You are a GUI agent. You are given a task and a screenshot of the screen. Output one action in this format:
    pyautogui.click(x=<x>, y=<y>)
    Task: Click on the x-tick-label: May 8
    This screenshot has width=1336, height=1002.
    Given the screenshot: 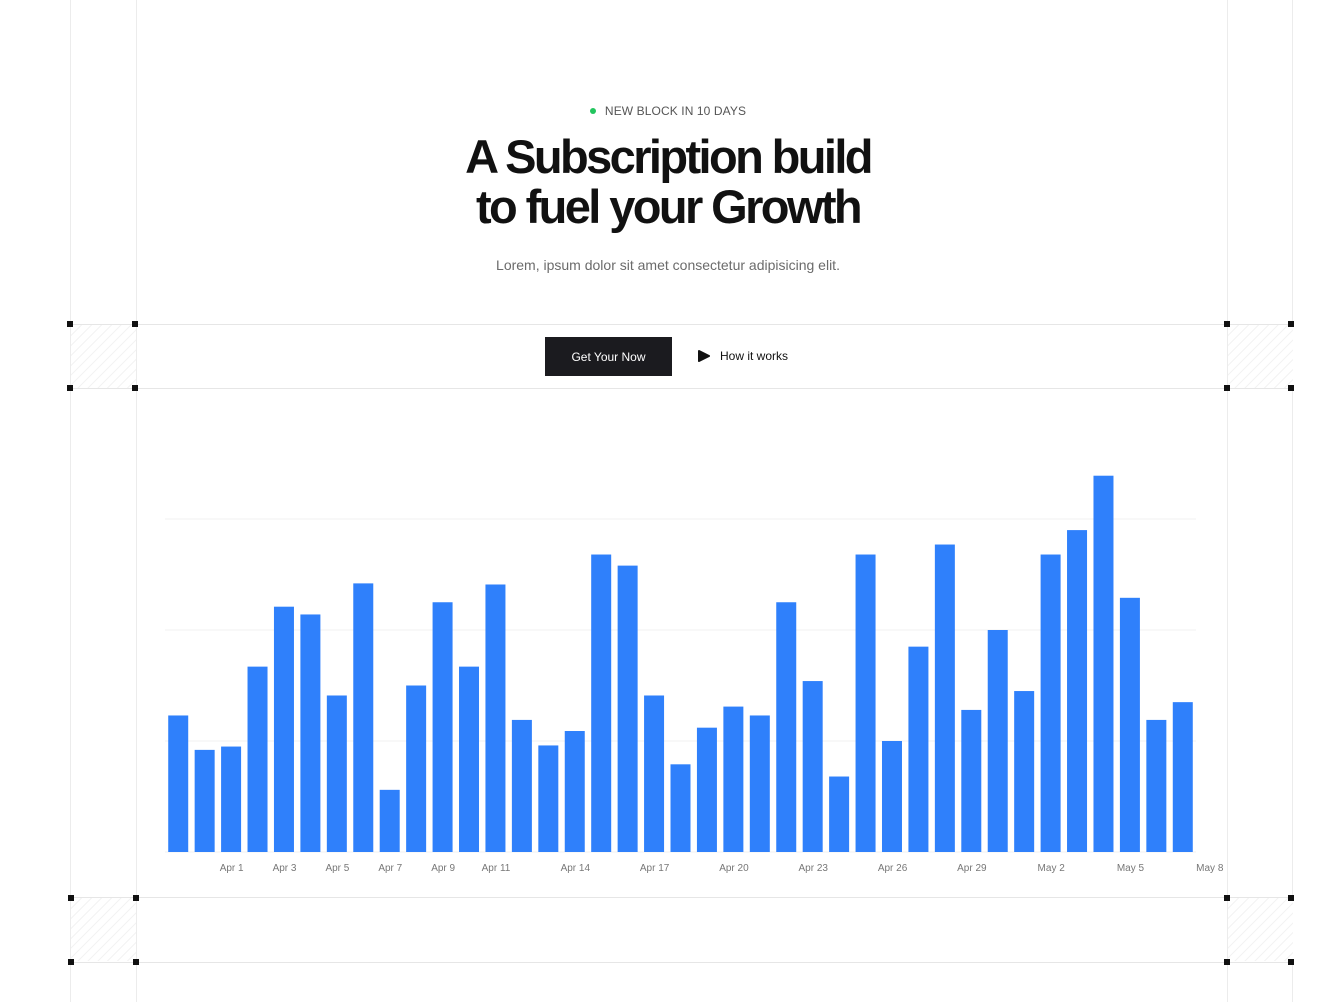 What is the action you would take?
    pyautogui.click(x=1210, y=868)
    